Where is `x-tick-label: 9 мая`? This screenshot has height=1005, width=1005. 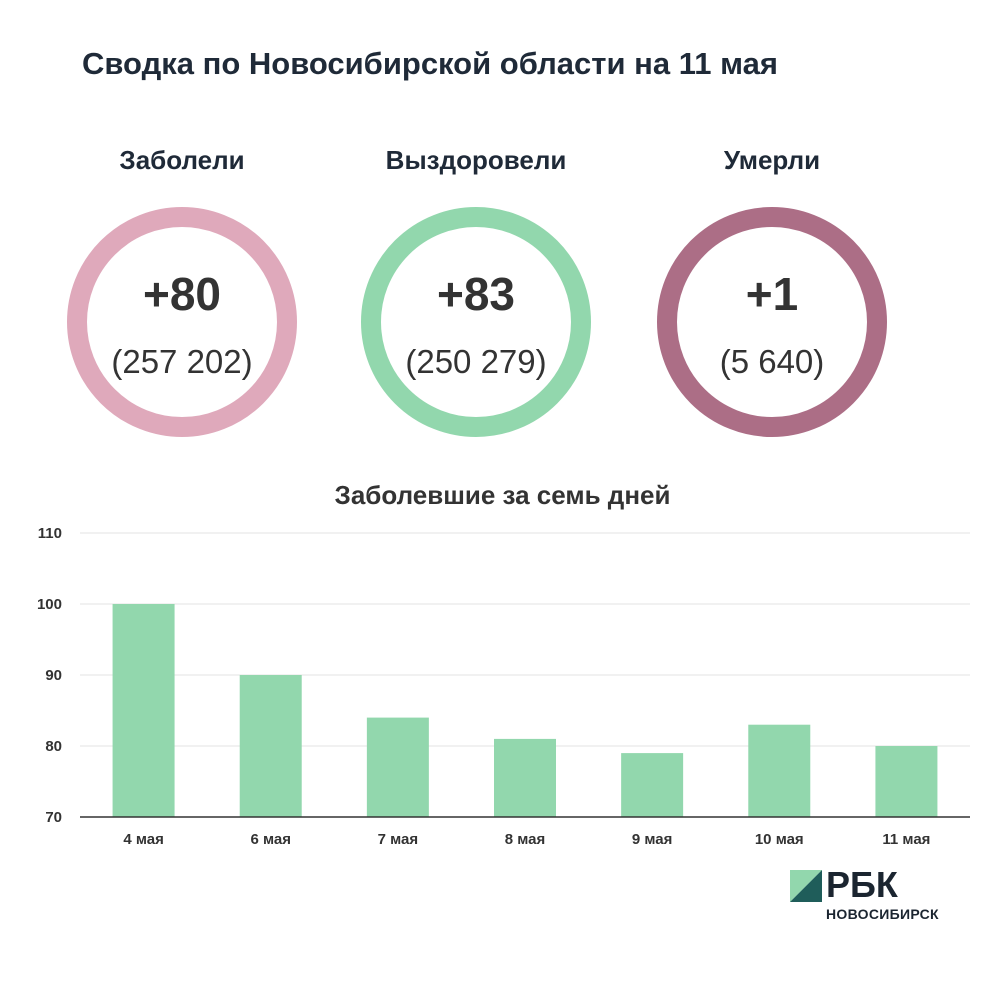 x-tick-label: 9 мая is located at coordinates (652, 839).